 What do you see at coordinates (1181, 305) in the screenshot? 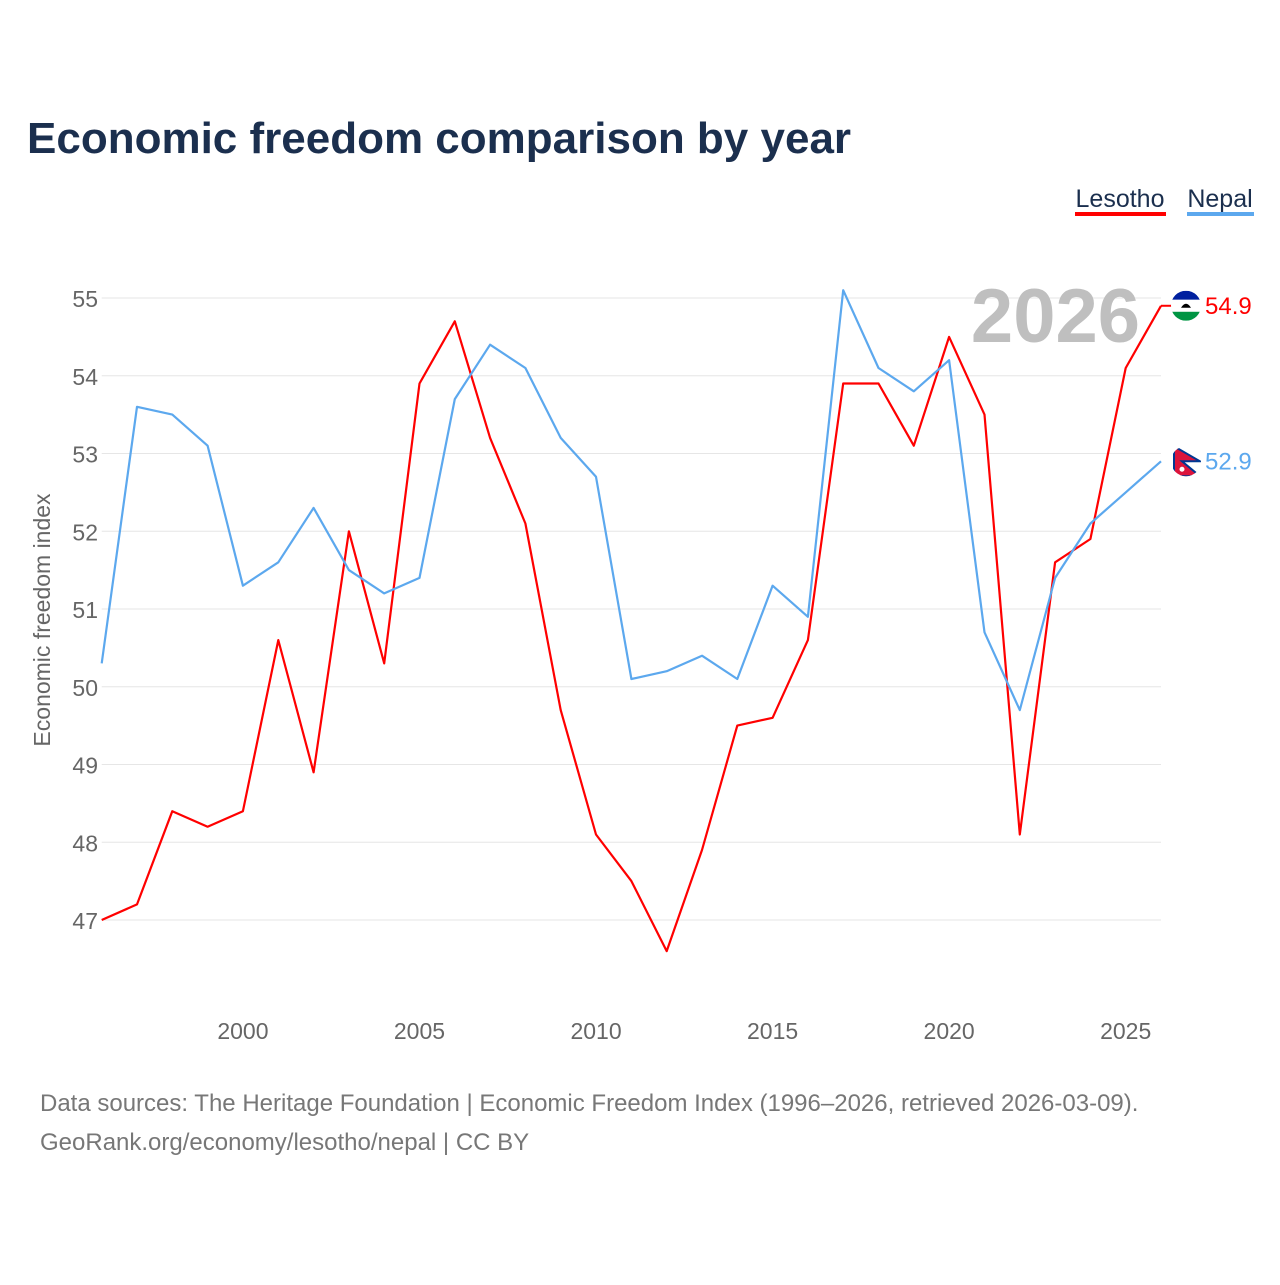
I see `lesotho-flag-icon` at bounding box center [1181, 305].